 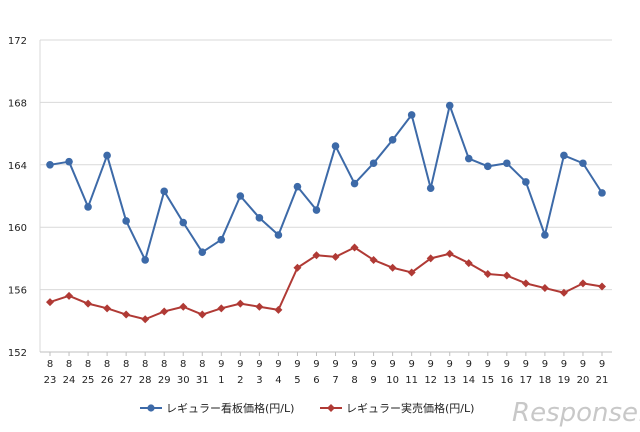 What do you see at coordinates (545, 364) in the screenshot?
I see `x-tick-month-26: 9` at bounding box center [545, 364].